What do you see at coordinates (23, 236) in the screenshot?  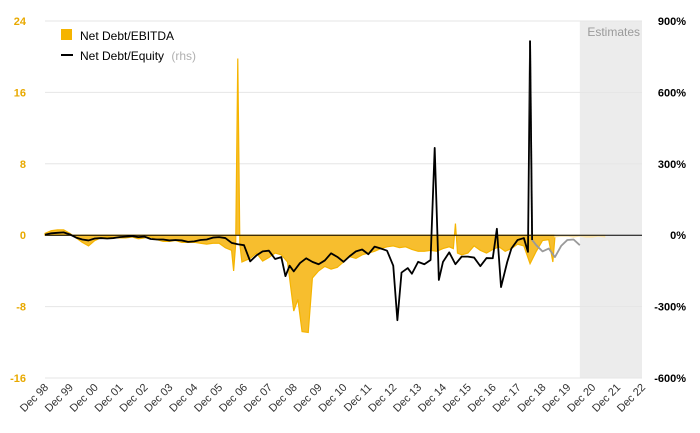 I see `left-tick-label: 0` at bounding box center [23, 236].